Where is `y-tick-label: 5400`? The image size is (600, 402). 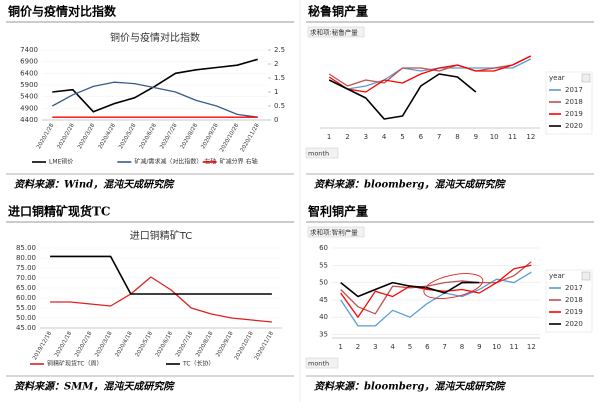 y-tick-label: 5400 is located at coordinates (29, 97).